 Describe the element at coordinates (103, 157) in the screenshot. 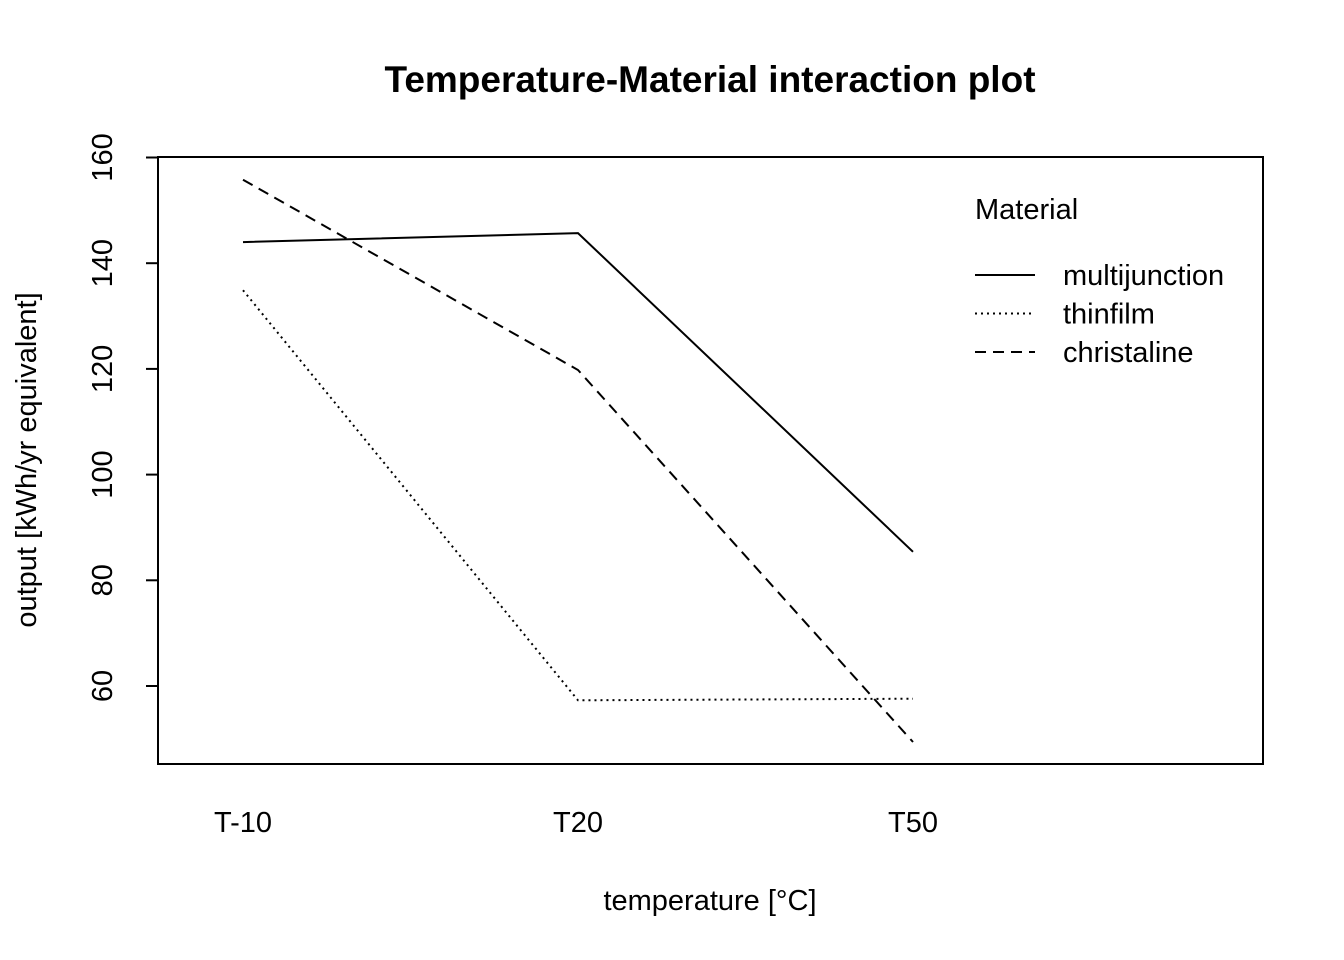

I see `y-tick-label: 160` at that location.